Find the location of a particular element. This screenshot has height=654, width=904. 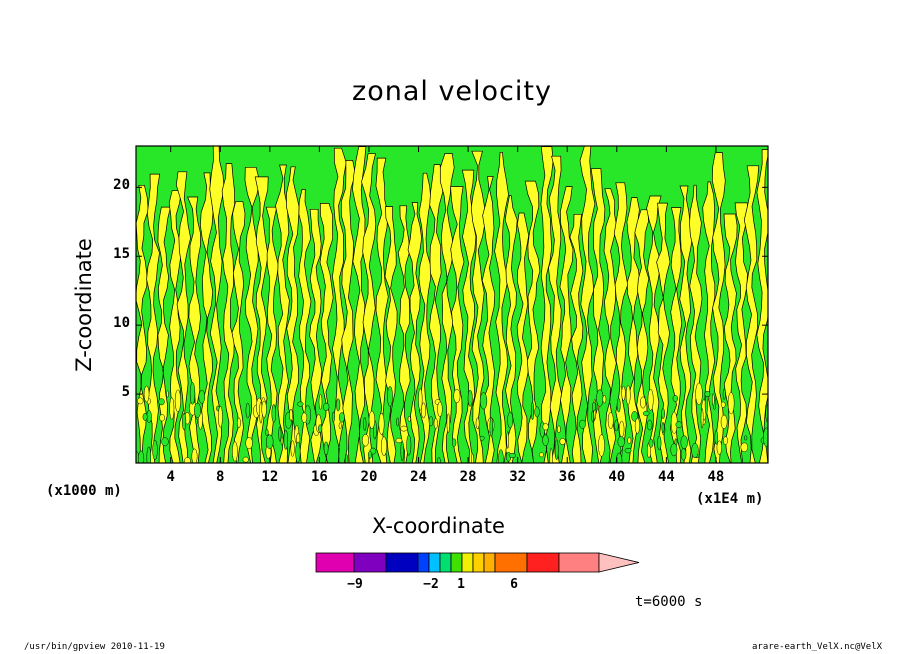

chart-title: zonal velocity is located at coordinates (452, 91).